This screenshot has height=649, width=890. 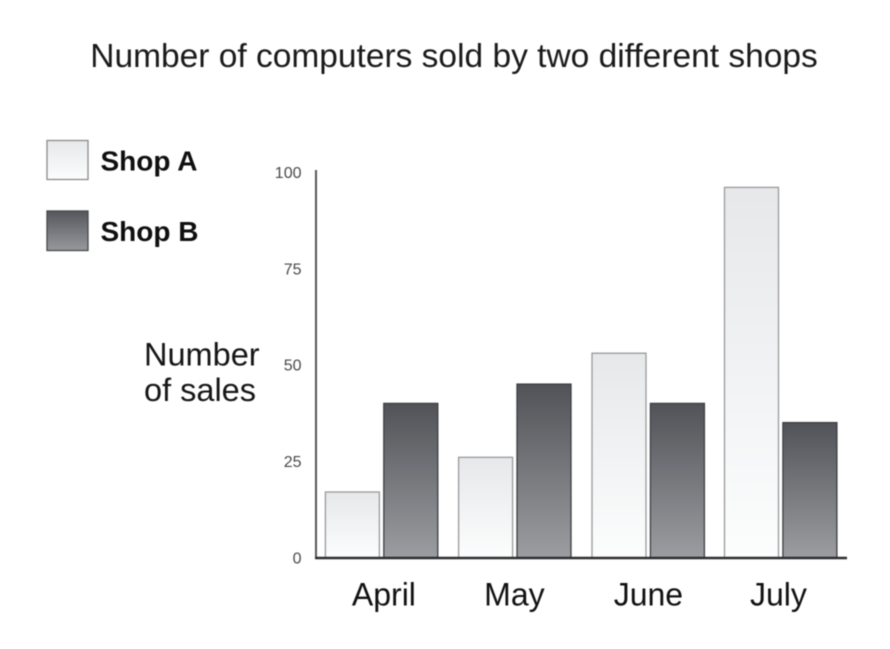 What do you see at coordinates (202, 355) in the screenshot?
I see `svg-text: Number` at bounding box center [202, 355].